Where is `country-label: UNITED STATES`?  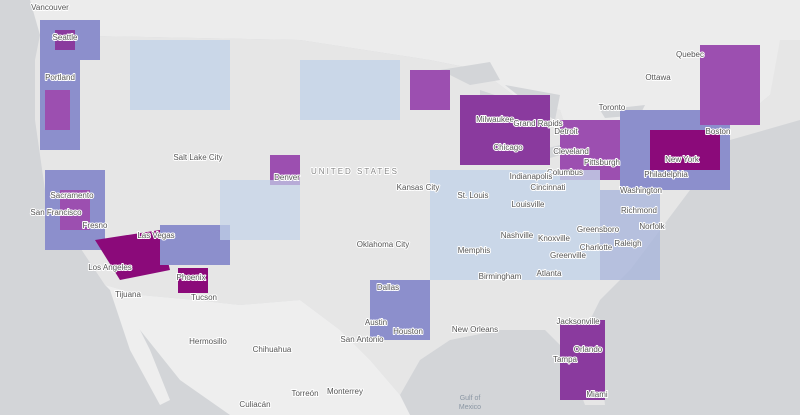 country-label: UNITED STATES is located at coordinates (355, 171).